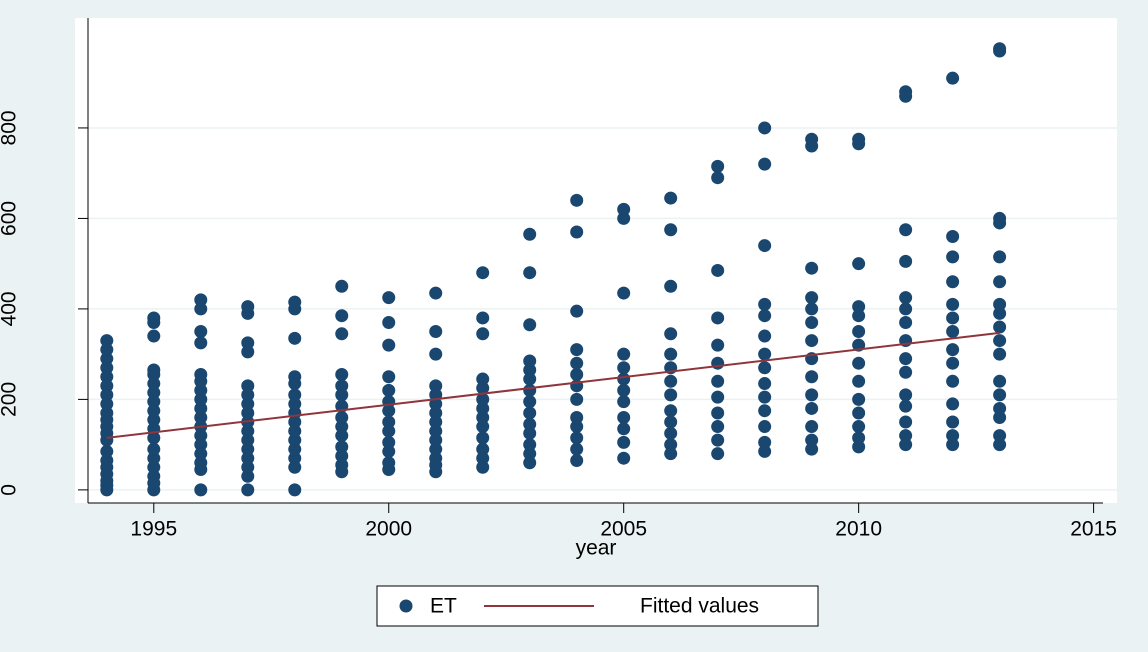  I want to click on x-tick-label: 2005, so click(623, 529).